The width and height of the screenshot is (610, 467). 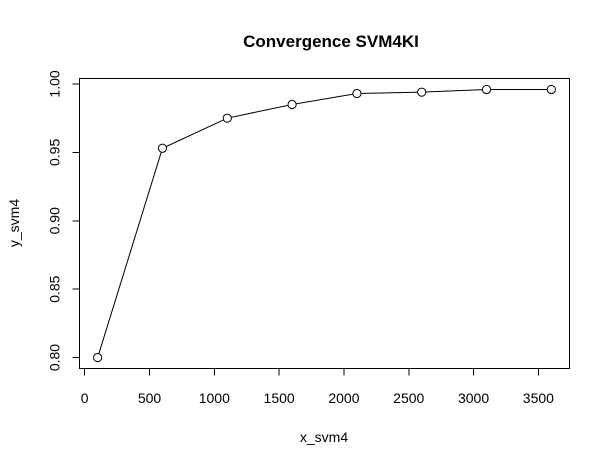 What do you see at coordinates (279, 398) in the screenshot?
I see `x-tick-label: 1500` at bounding box center [279, 398].